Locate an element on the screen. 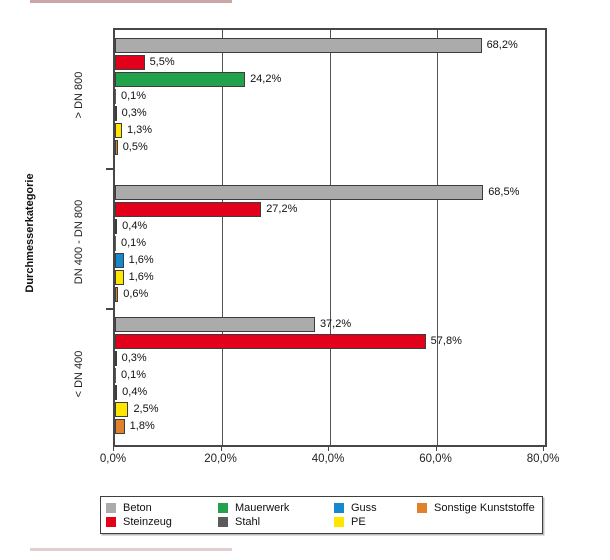 The image size is (610, 560). legend-label: PE is located at coordinates (358, 522).